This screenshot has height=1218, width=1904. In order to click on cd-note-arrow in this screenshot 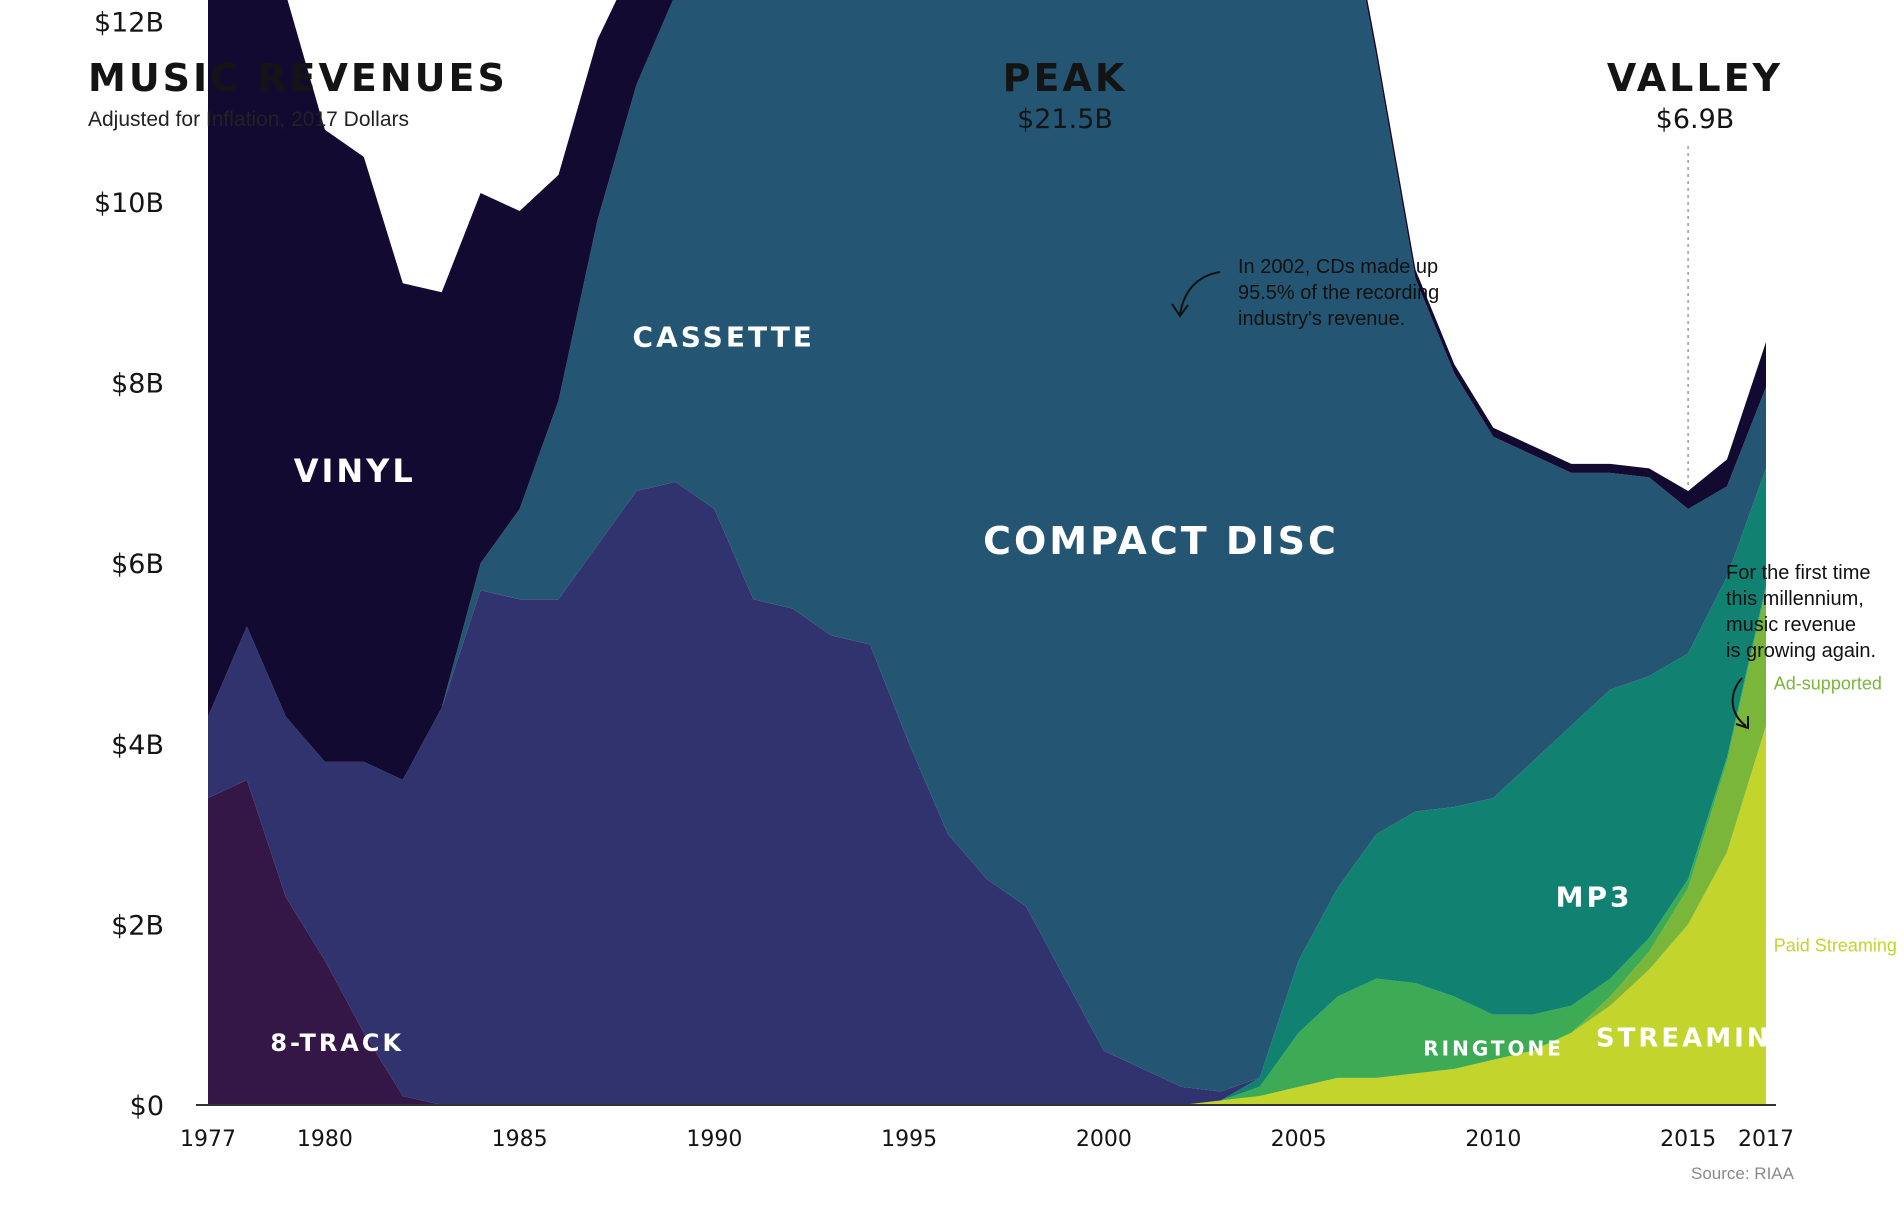, I will do `click(1200, 293)`.